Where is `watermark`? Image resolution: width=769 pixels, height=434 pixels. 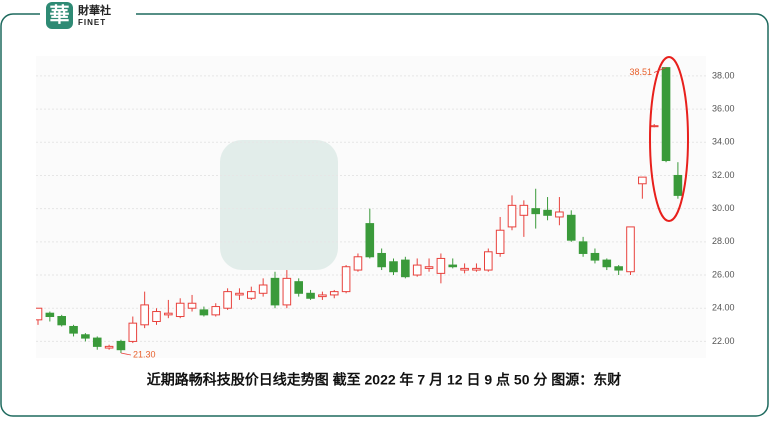 watermark is located at coordinates (279, 205).